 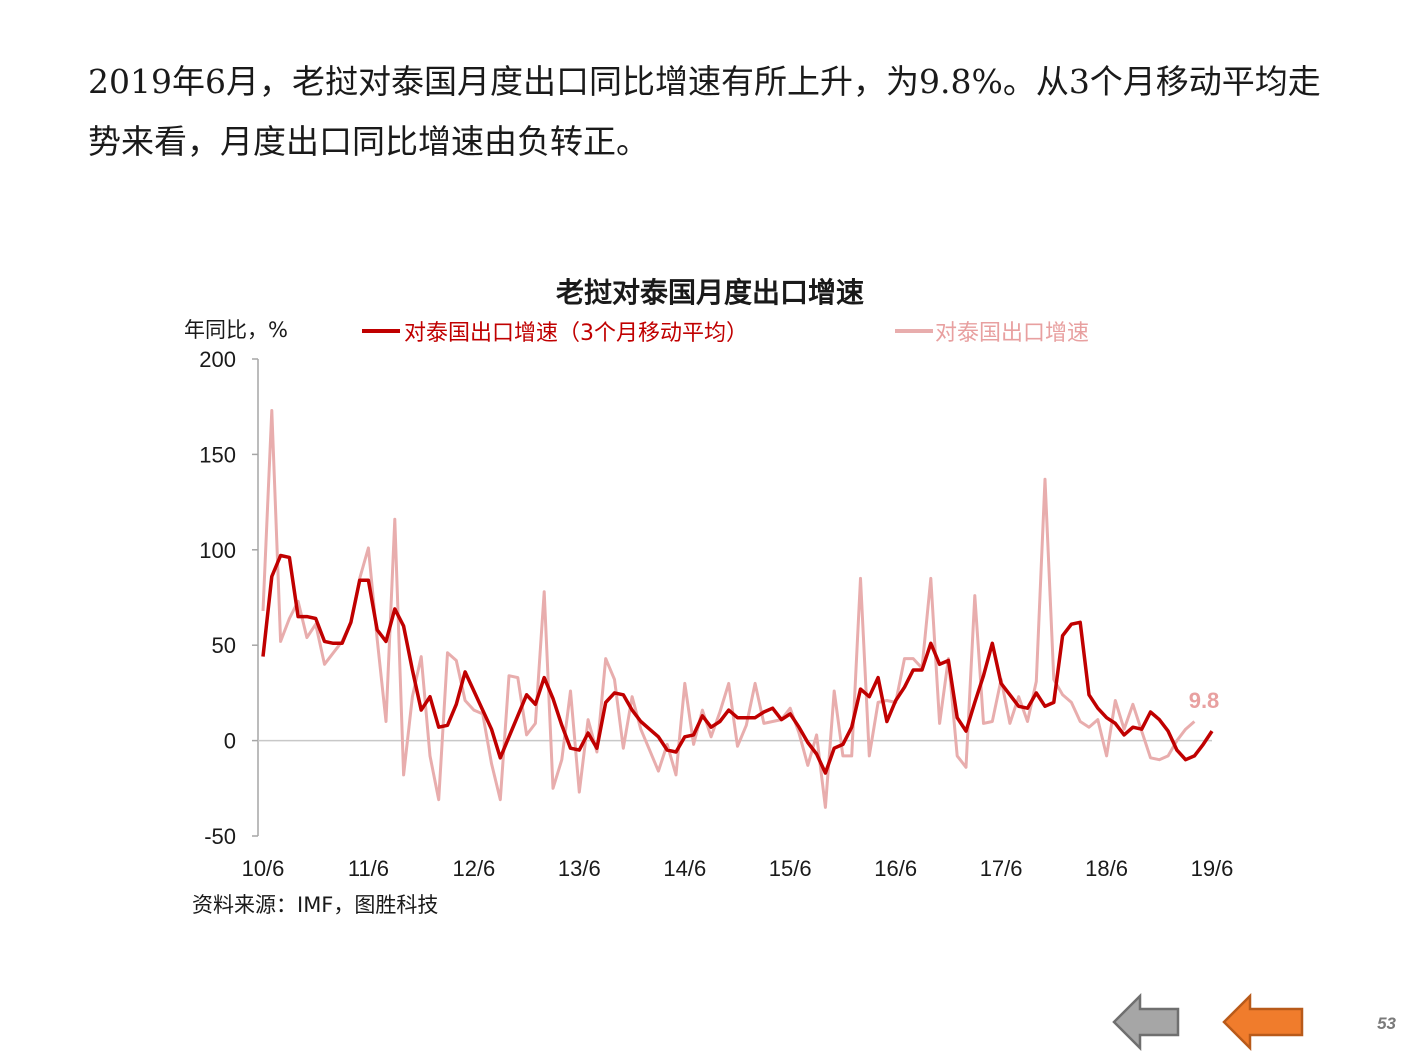 I want to click on x-tick-label: 11/6, so click(x=368, y=868).